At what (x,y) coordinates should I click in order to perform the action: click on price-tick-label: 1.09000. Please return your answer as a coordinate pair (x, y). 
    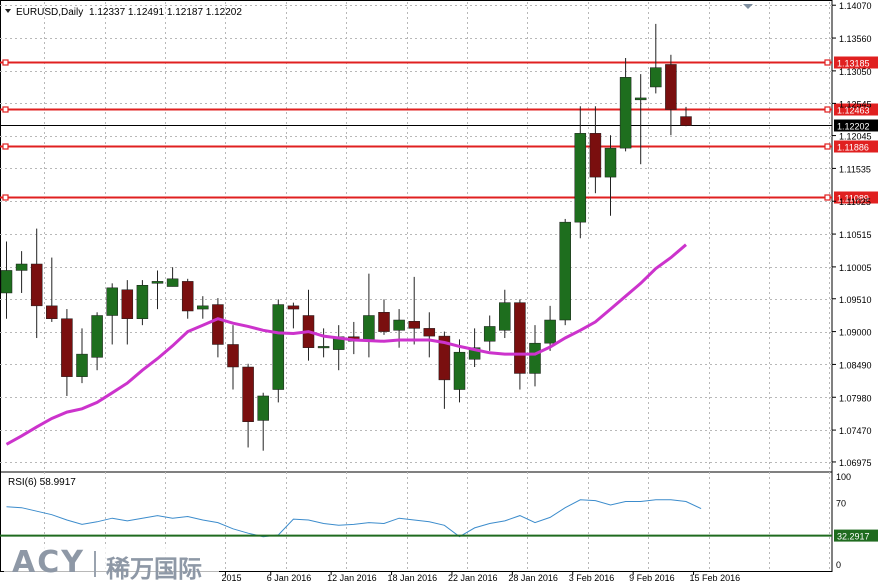
    Looking at the image, I should click on (855, 333).